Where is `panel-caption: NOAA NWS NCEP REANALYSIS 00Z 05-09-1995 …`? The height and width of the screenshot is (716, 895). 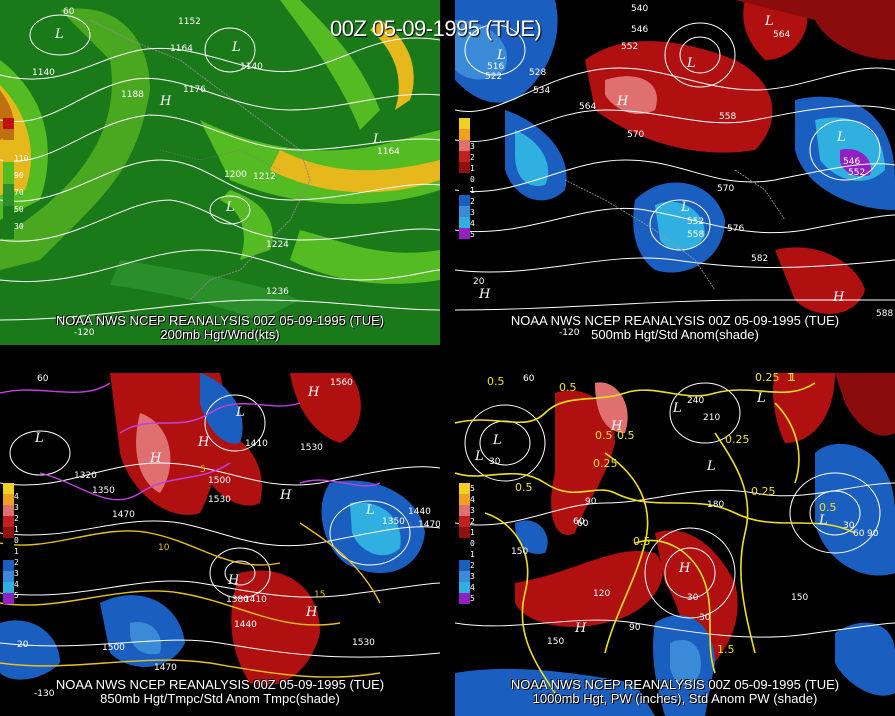
panel-caption: NOAA NWS NCEP REANALYSIS 00Z 05-09-1995 … is located at coordinates (220, 328).